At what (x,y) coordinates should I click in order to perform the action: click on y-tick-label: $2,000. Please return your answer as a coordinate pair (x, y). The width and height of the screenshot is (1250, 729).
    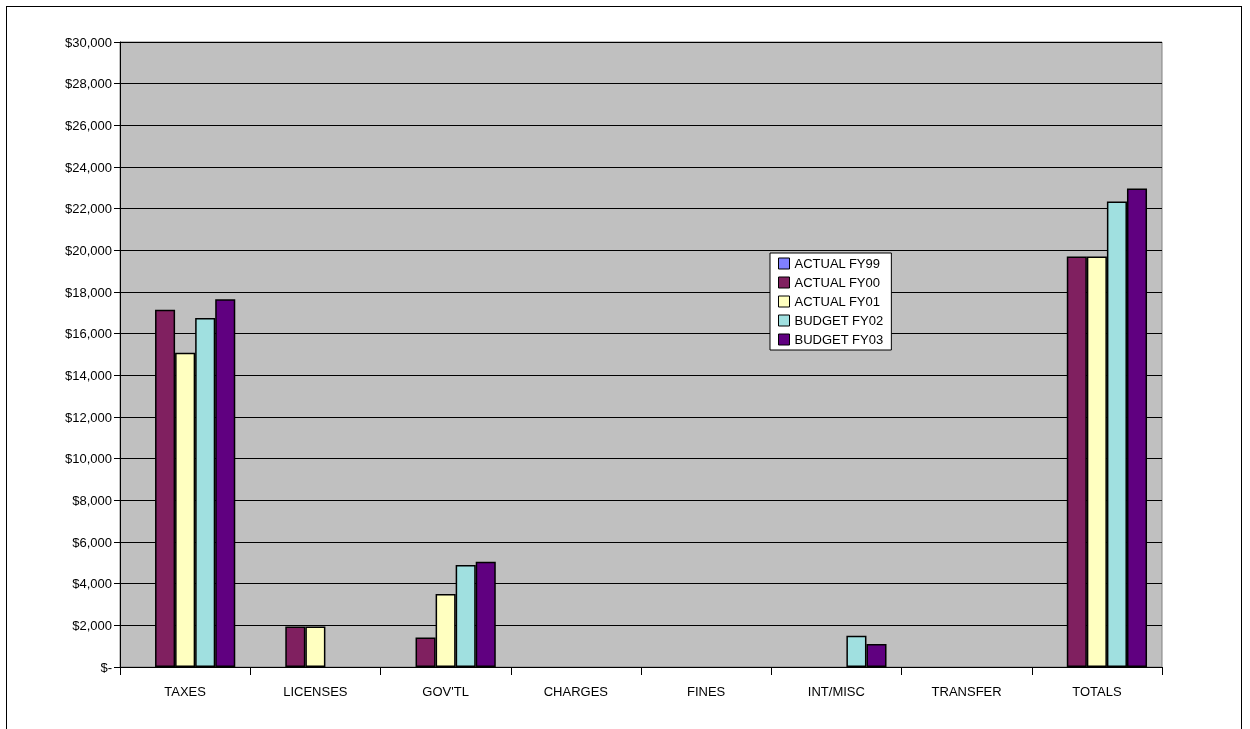
    Looking at the image, I should click on (92, 625).